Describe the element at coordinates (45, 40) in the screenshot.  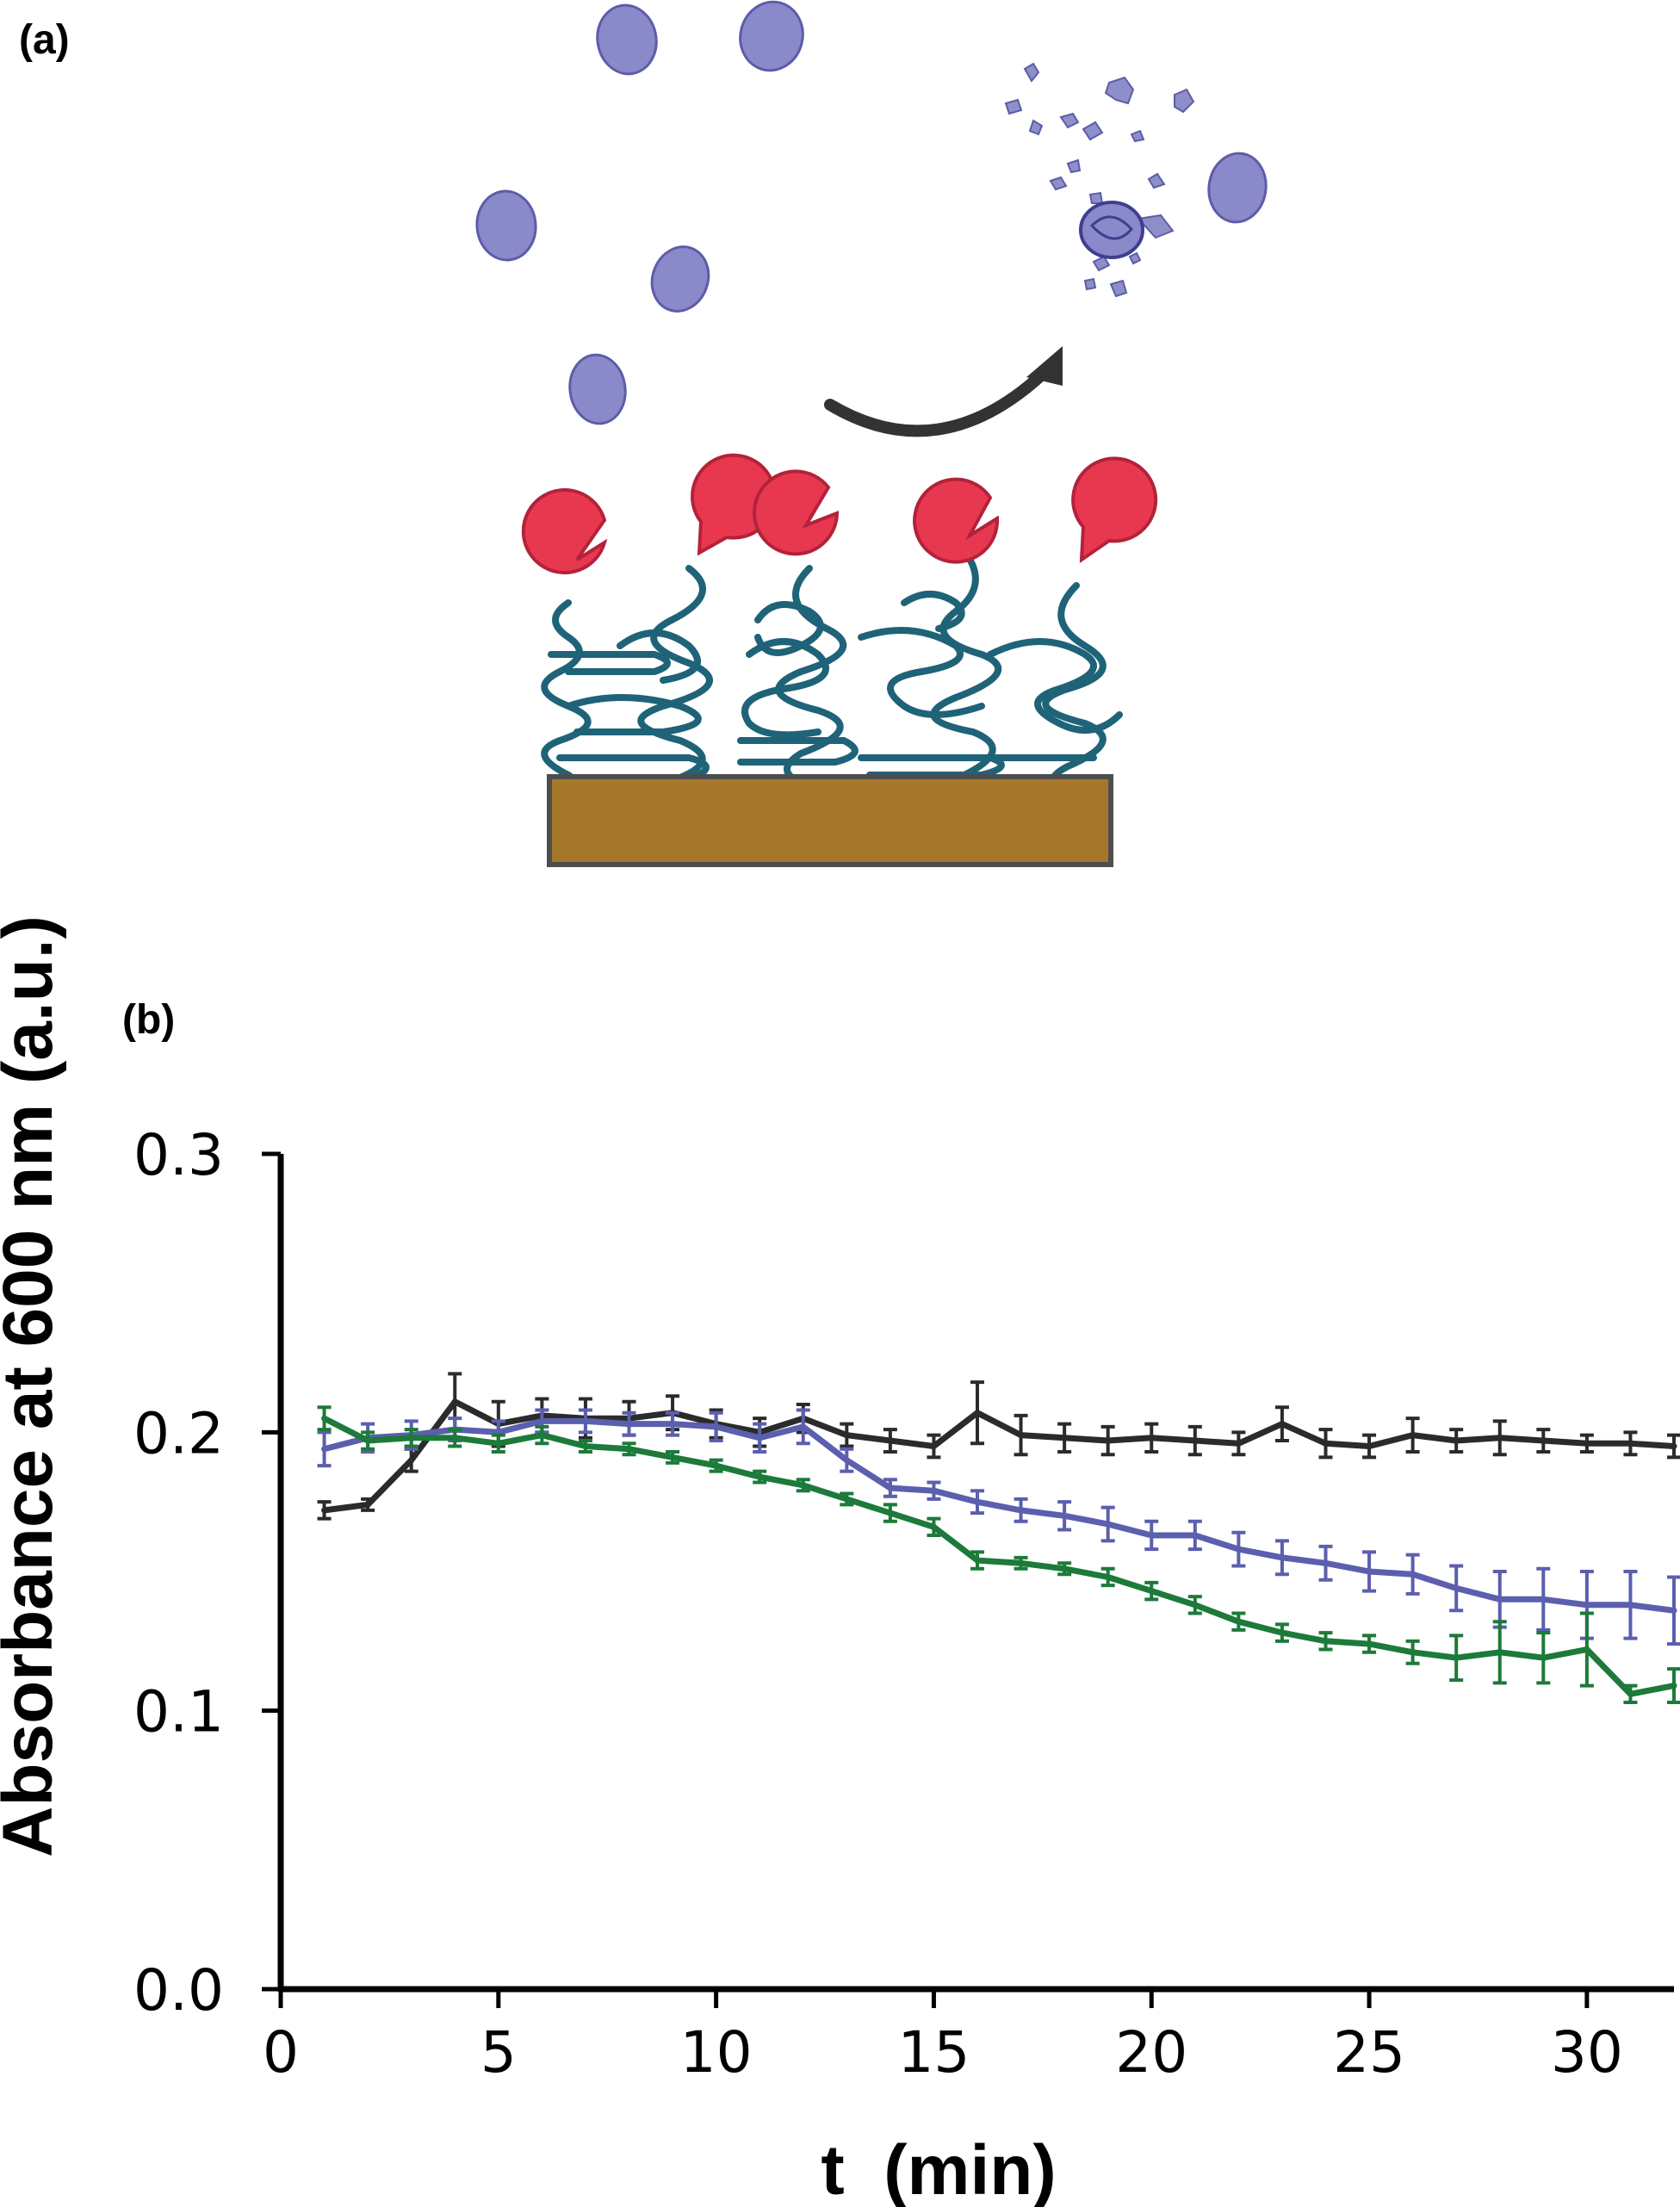
I see `panel-a-label: (a)` at that location.